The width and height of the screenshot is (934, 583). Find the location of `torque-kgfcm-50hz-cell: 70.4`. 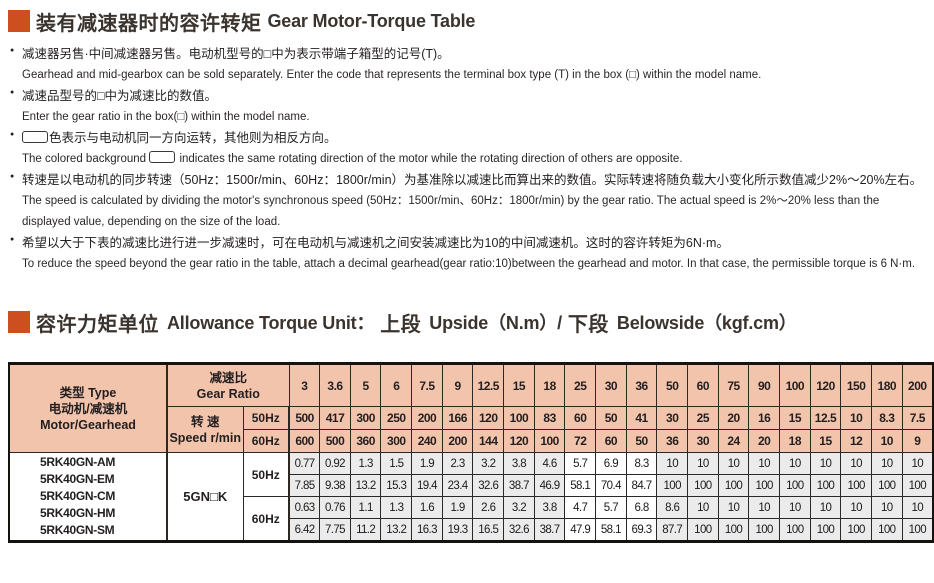

torque-kgfcm-50hz-cell: 70.4 is located at coordinates (611, 485).